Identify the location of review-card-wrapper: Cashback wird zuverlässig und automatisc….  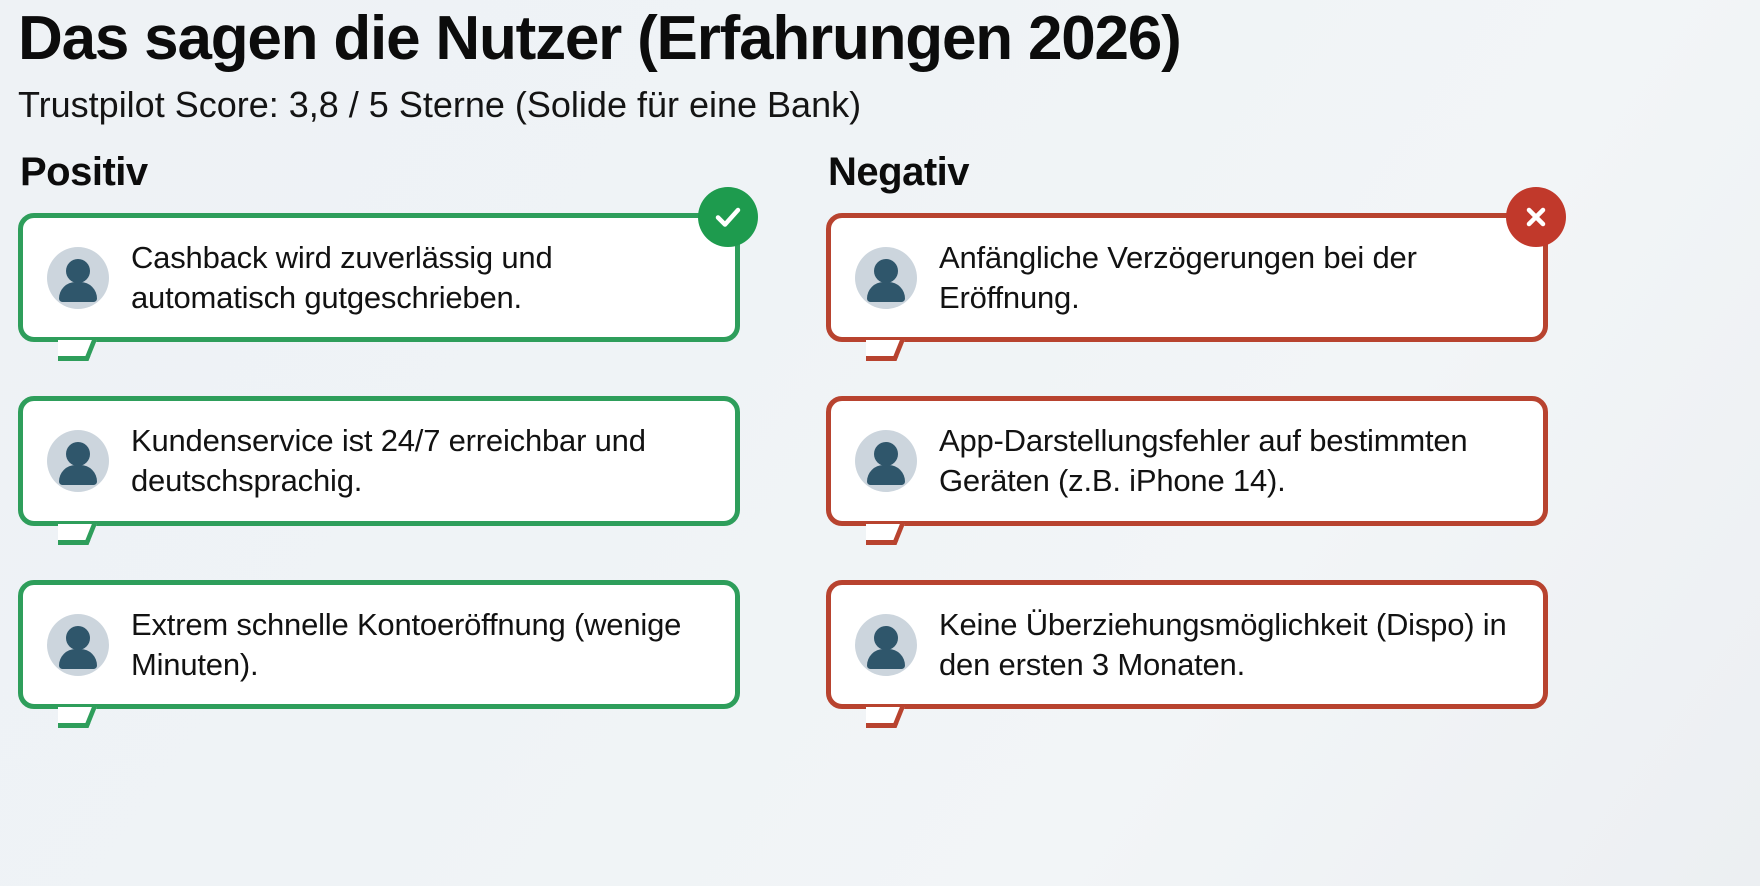
(388, 265).